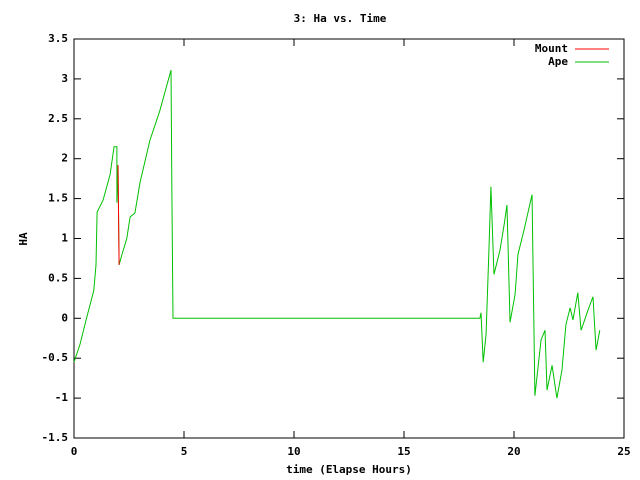  I want to click on x-tick-label: 5, so click(184, 451).